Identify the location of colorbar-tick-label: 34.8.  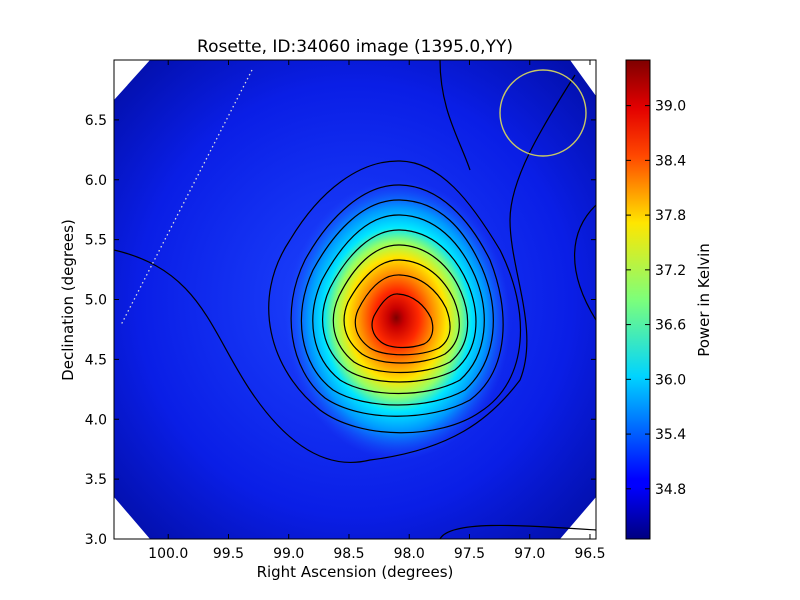
(670, 490).